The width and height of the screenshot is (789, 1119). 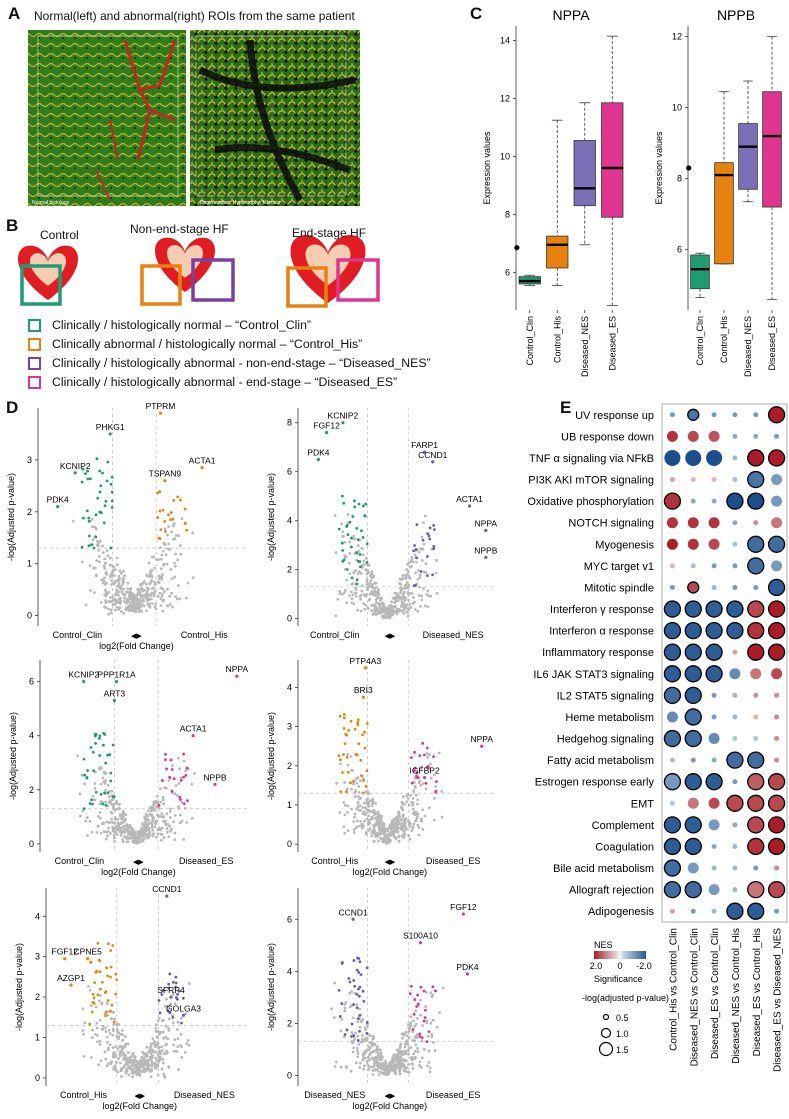 What do you see at coordinates (271, 756) in the screenshot?
I see `y-axis-label: -log(Adjusted p-value)` at bounding box center [271, 756].